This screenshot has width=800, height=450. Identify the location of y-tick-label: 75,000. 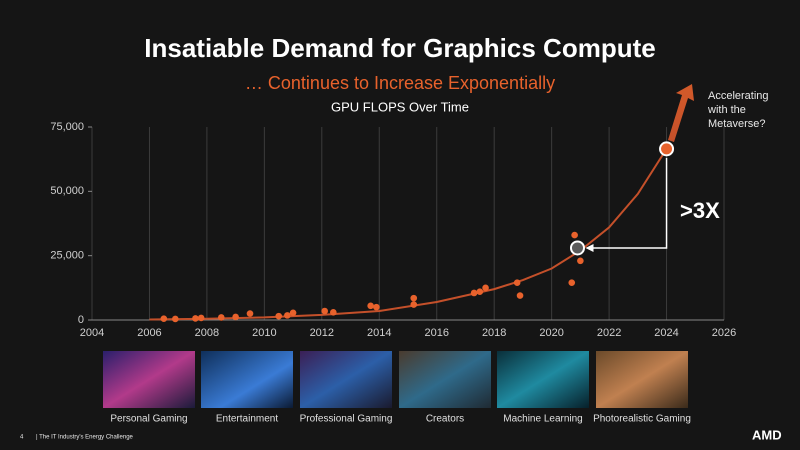
(67, 127).